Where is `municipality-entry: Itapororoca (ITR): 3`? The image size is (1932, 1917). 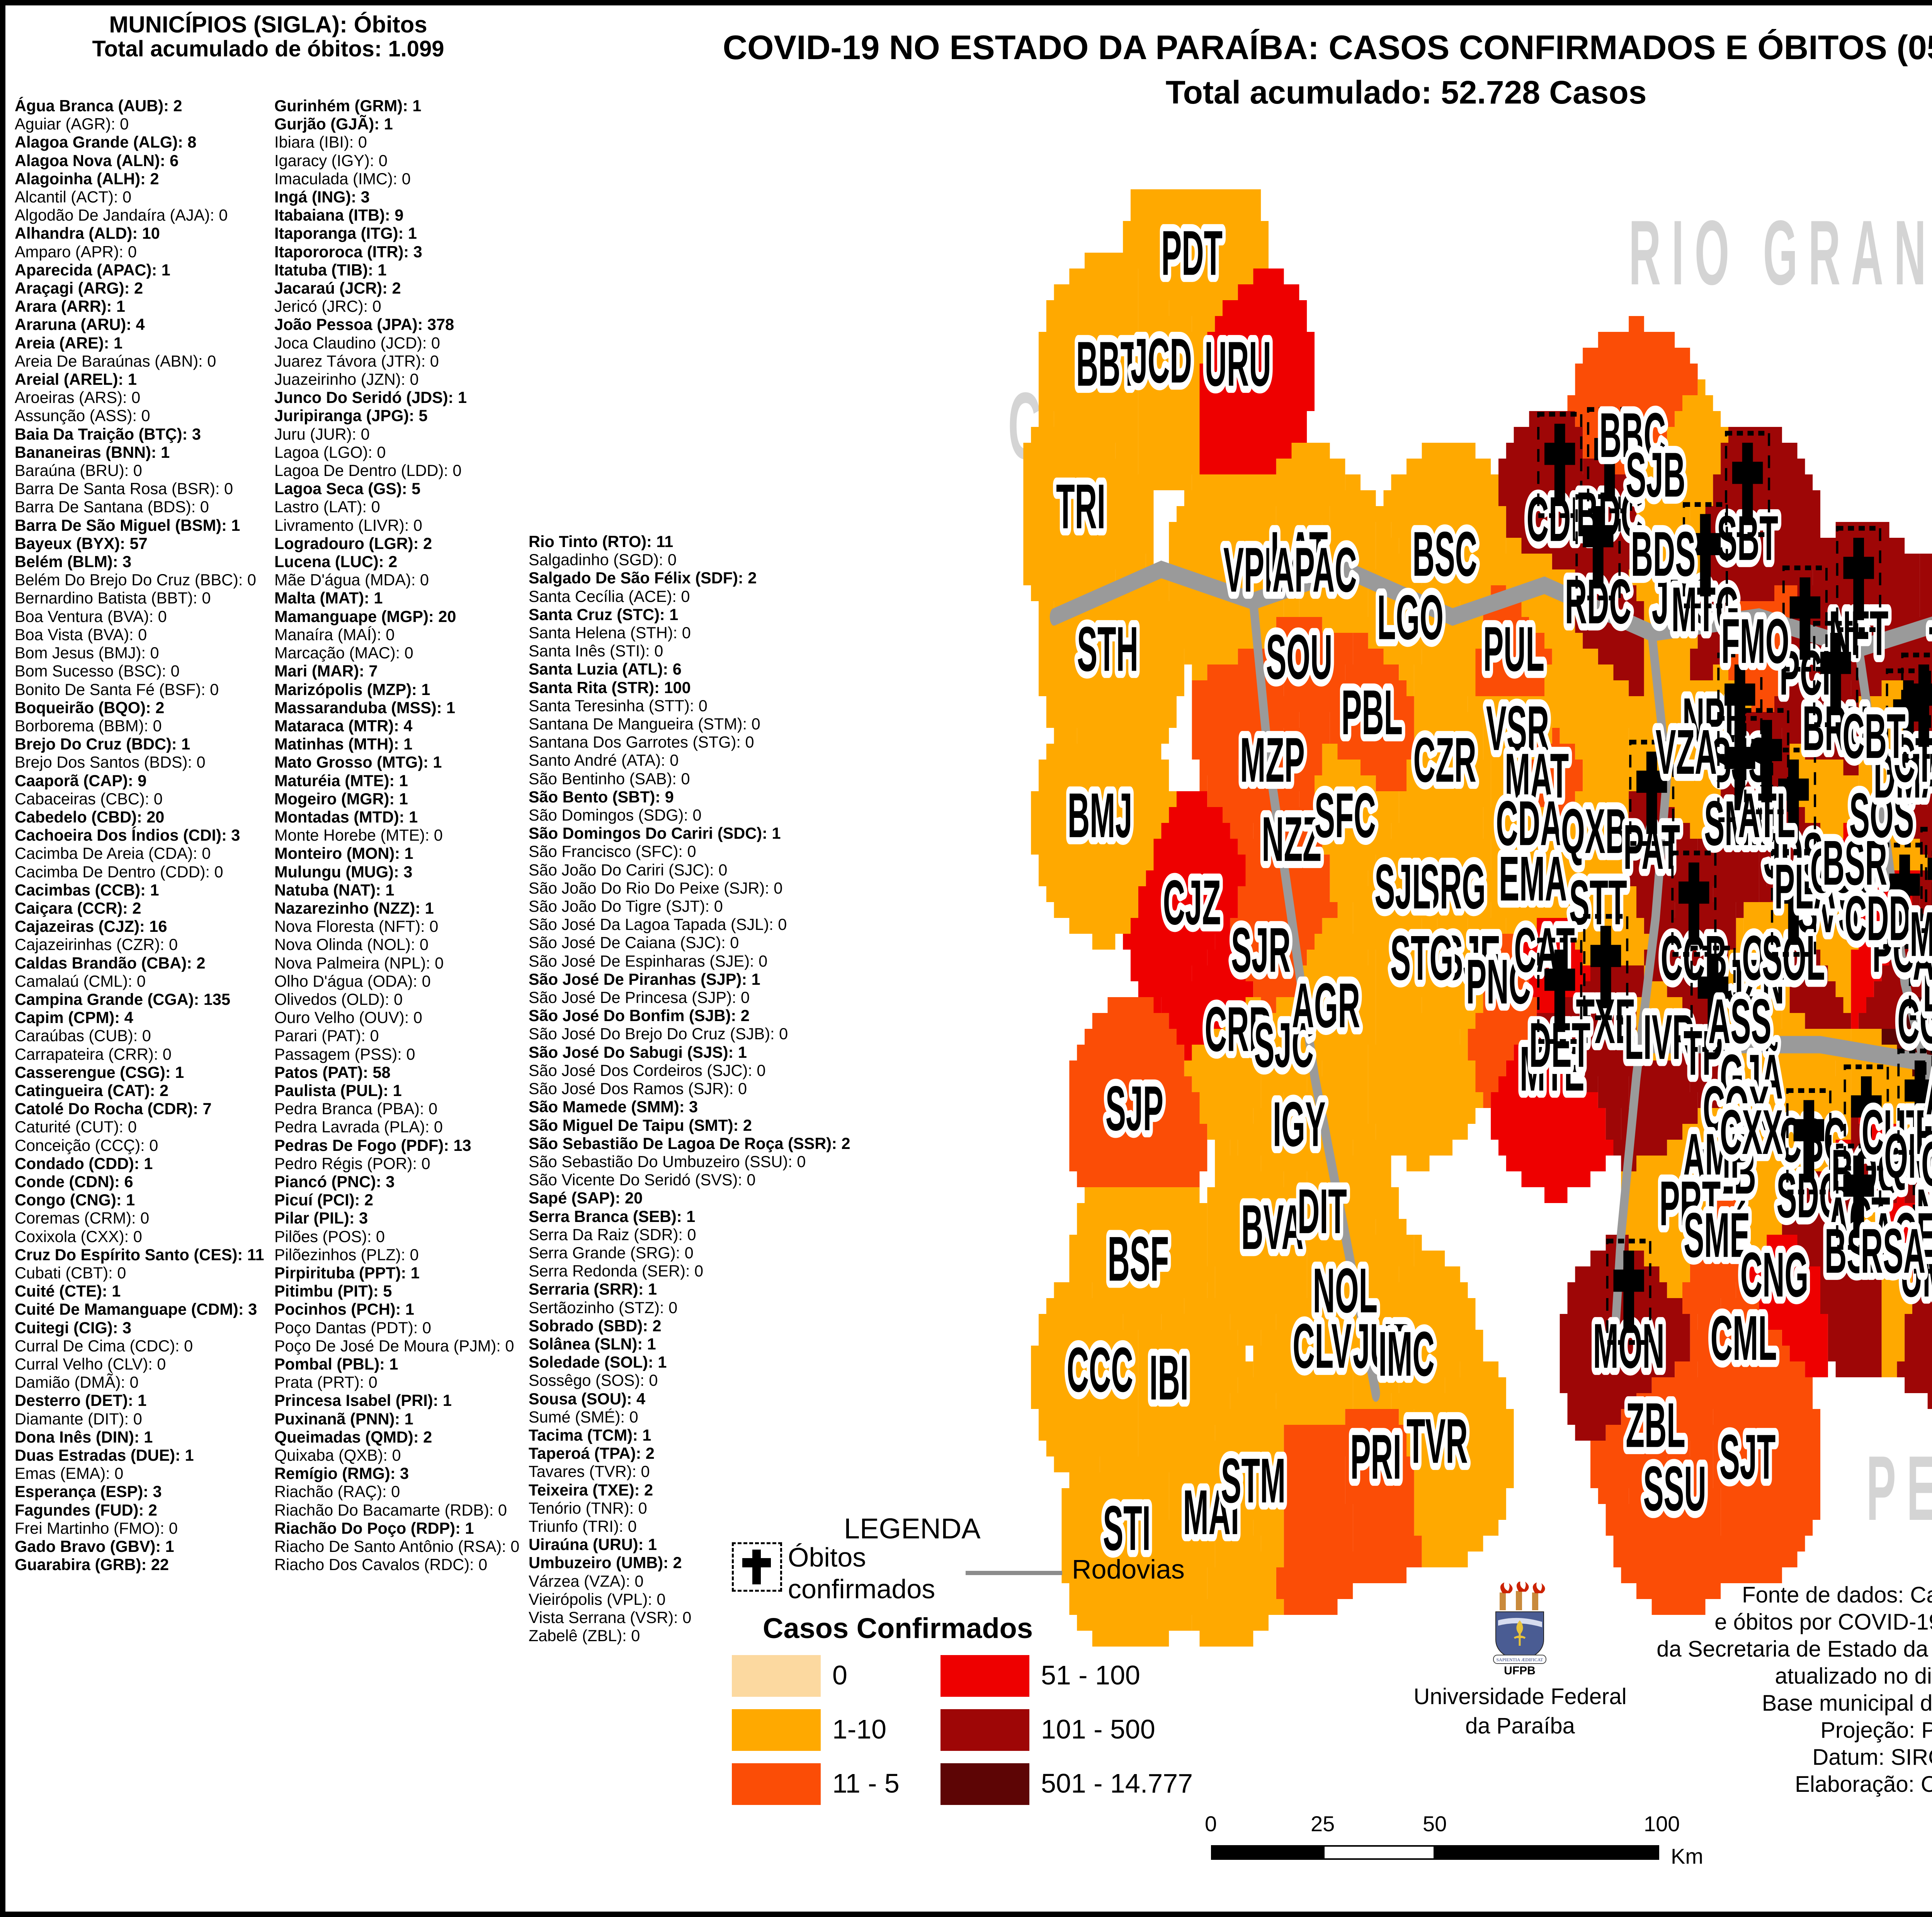
municipality-entry: Itapororoca (ITR): 3 is located at coordinates (348, 251).